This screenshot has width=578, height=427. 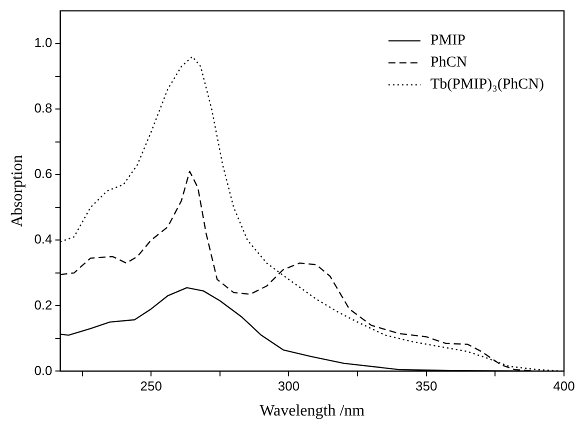 I want to click on legend-label: Tb(PMIP)₃(PhCN), so click(x=487, y=84).